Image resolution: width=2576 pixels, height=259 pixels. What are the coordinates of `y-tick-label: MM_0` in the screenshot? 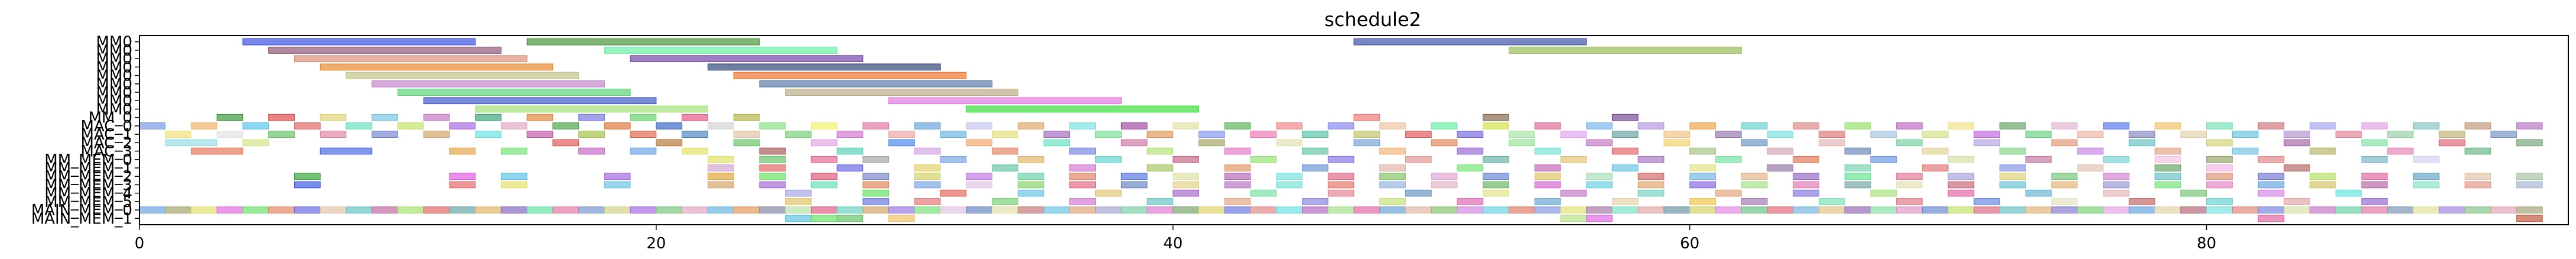 It's located at (110, 118).